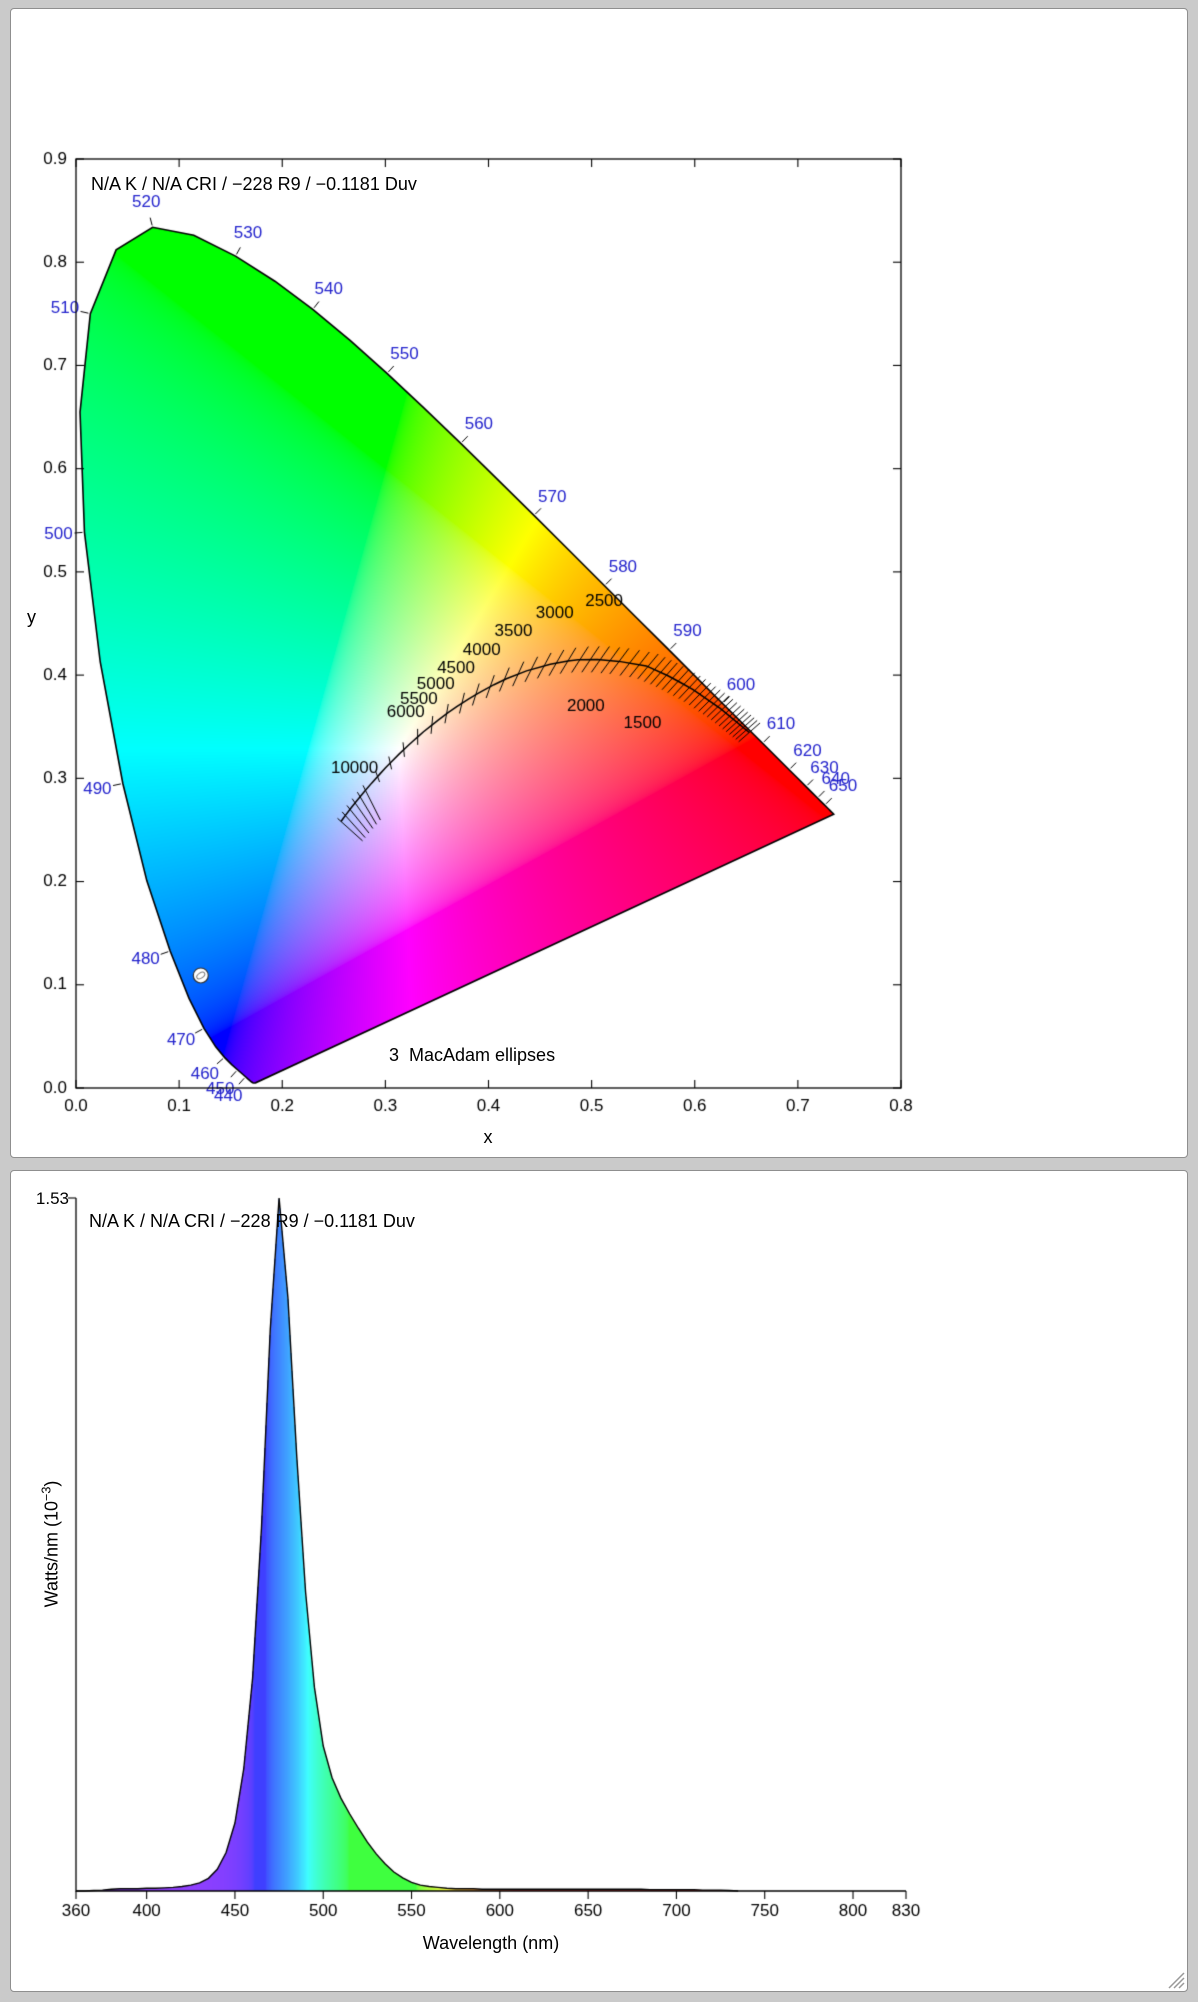  I want to click on resize-grip-icon, so click(1176, 1980).